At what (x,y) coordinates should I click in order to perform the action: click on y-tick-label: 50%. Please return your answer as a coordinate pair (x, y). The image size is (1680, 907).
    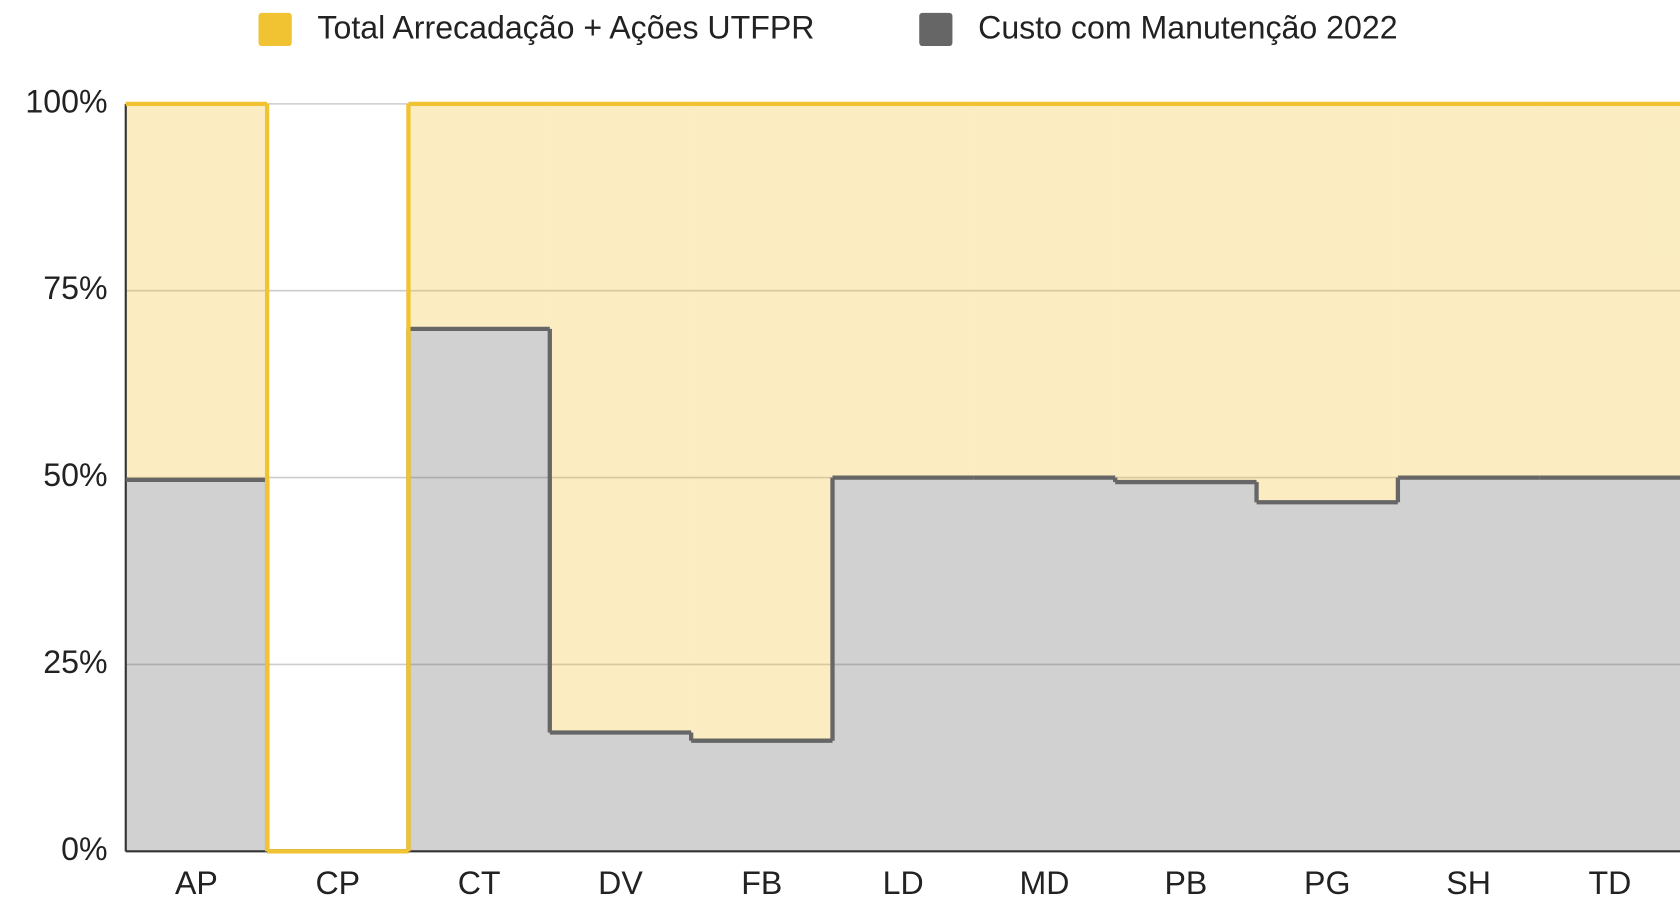
    Looking at the image, I should click on (75, 475).